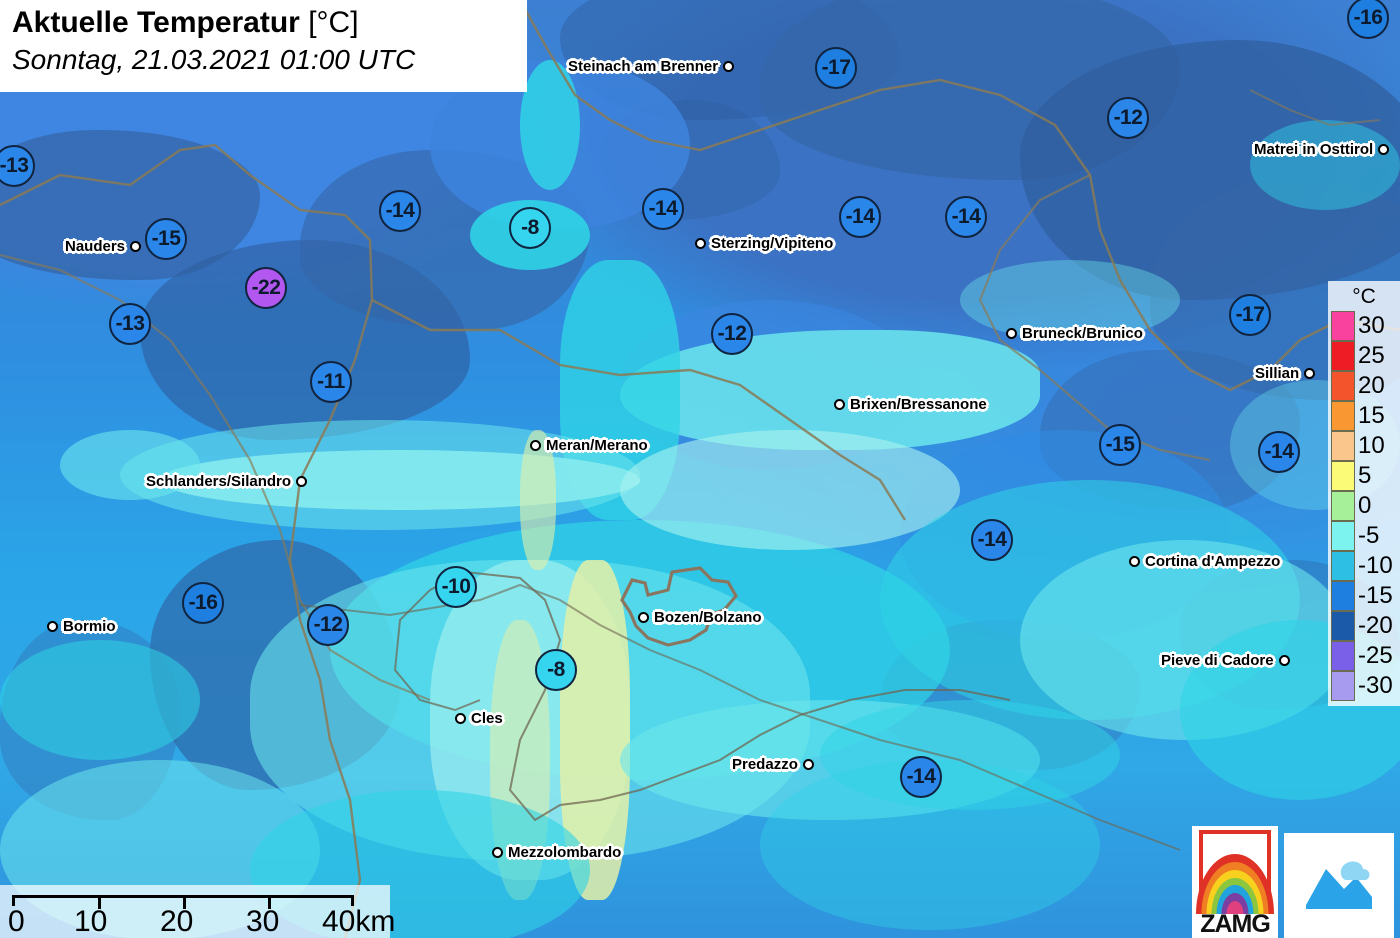 This screenshot has height=938, width=1400. Describe the element at coordinates (1083, 334) in the screenshot. I see `station-label: Bruneck/Brunico` at that location.